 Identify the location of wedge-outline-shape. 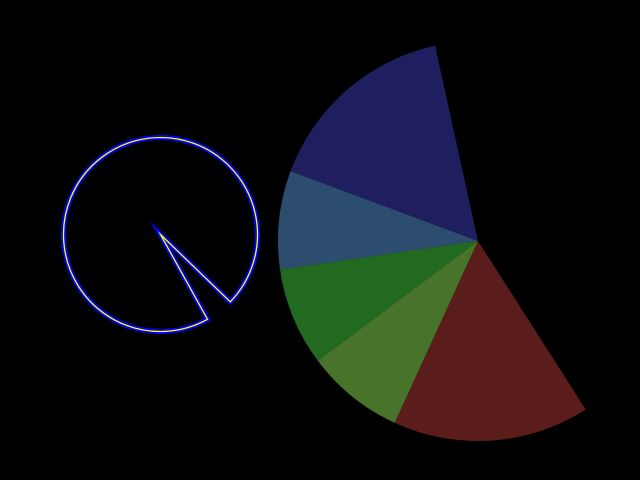
(160, 235).